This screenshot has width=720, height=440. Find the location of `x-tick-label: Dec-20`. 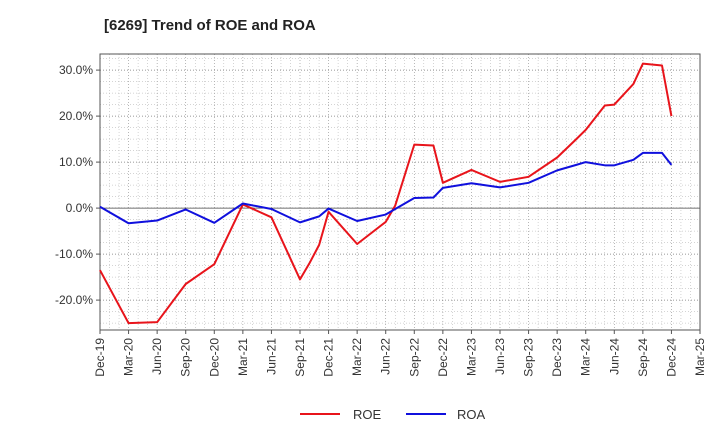

x-tick-label: Dec-20 is located at coordinates (214, 357).